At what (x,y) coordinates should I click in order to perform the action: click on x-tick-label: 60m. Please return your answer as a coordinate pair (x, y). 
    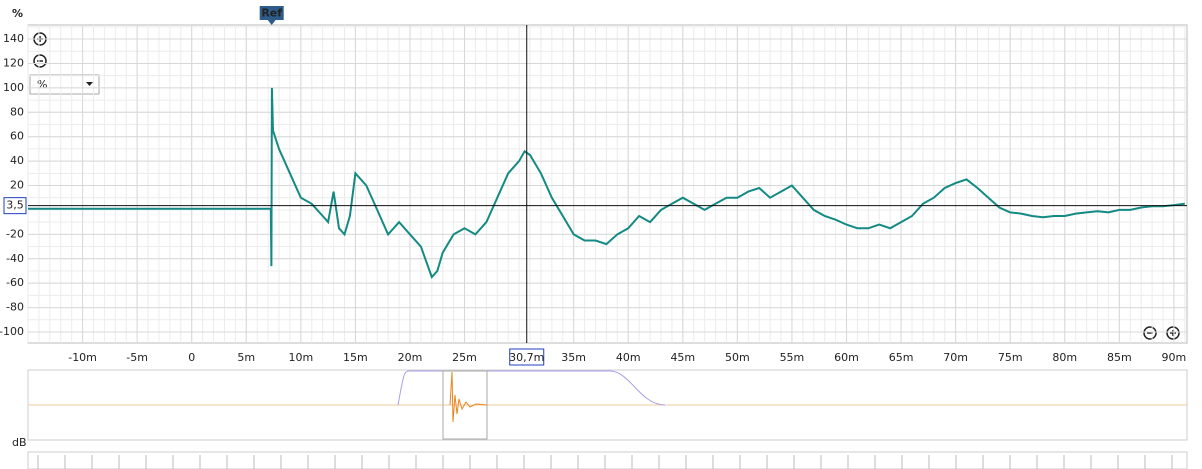
    Looking at the image, I should click on (846, 357).